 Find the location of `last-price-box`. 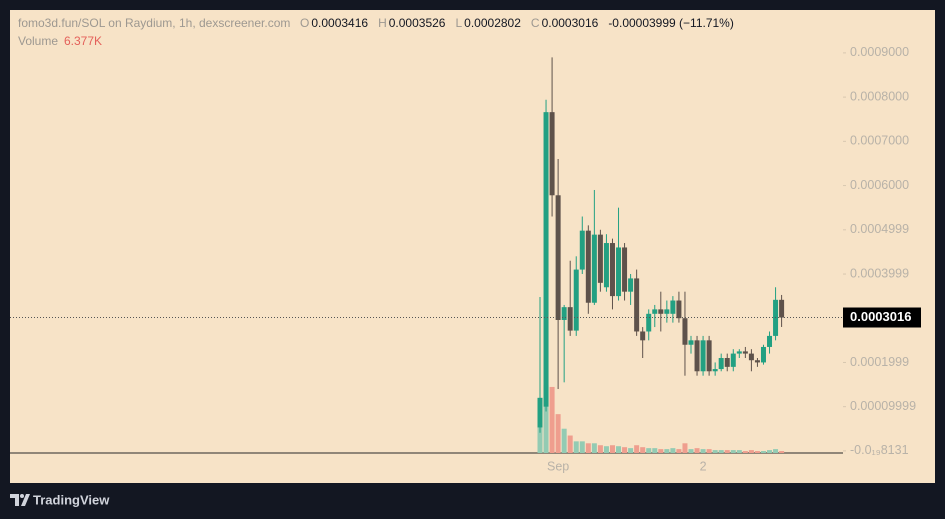

last-price-box is located at coordinates (882, 317).